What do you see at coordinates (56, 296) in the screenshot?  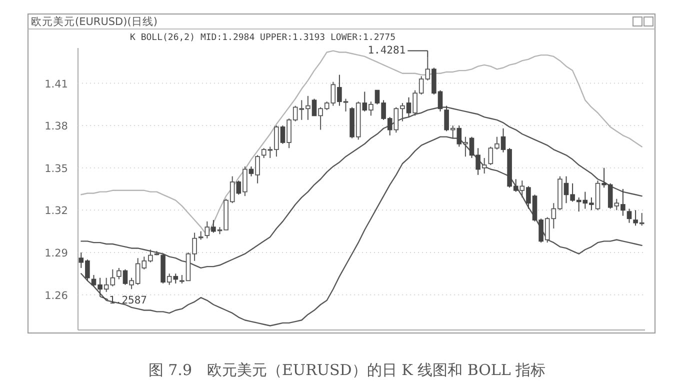 I see `y-tick-label: 1.26` at bounding box center [56, 296].